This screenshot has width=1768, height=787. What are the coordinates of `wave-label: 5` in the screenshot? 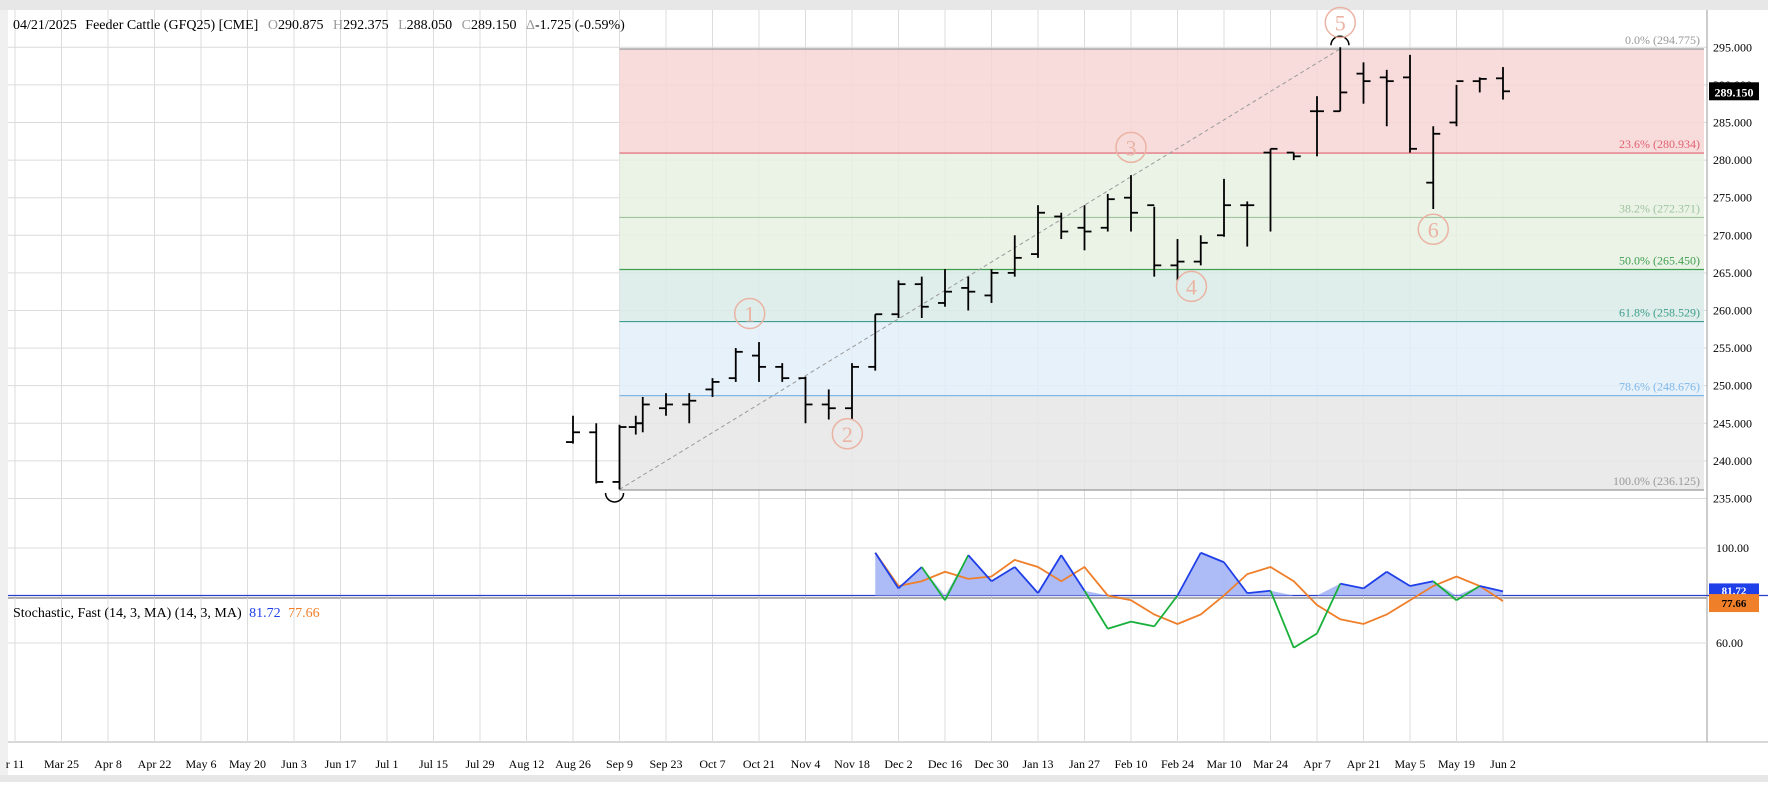 It's located at (1340, 22).